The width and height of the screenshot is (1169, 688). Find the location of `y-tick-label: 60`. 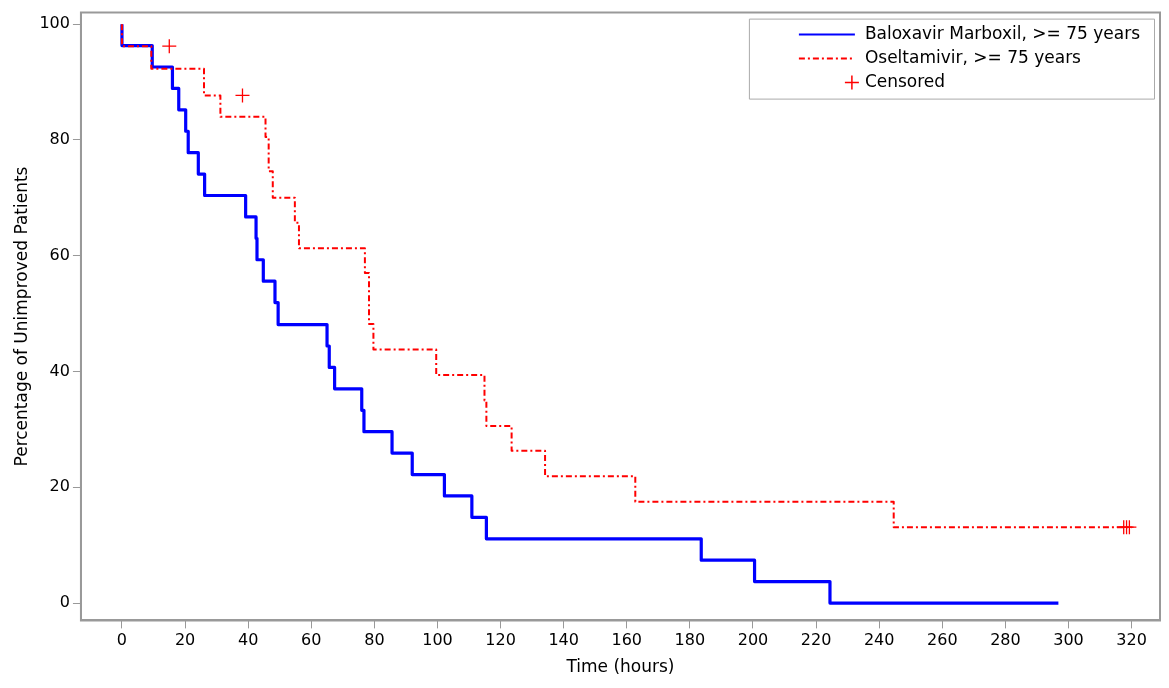

y-tick-label: 60 is located at coordinates (59, 254).